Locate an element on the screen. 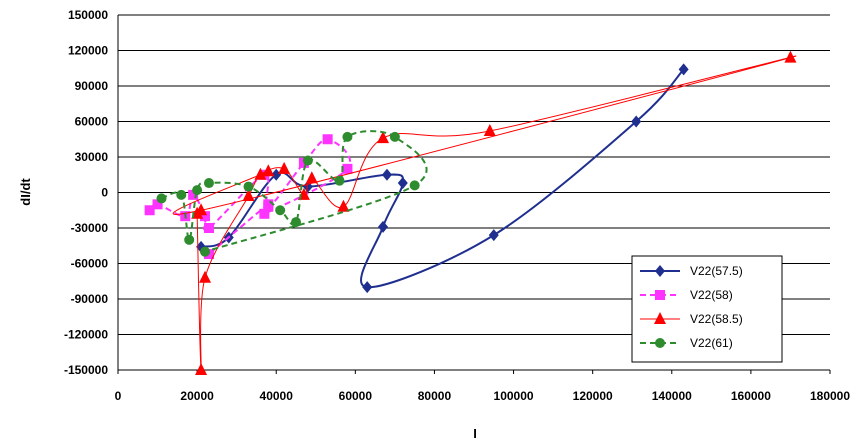 The image size is (867, 448). x-tick-label: 20000 is located at coordinates (197, 396).